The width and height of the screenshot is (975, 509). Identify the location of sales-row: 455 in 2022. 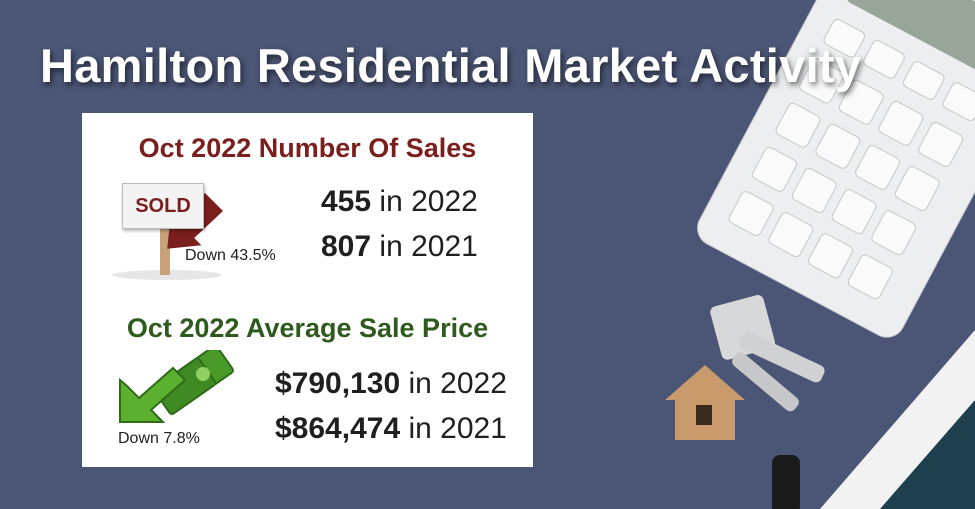
(399, 202).